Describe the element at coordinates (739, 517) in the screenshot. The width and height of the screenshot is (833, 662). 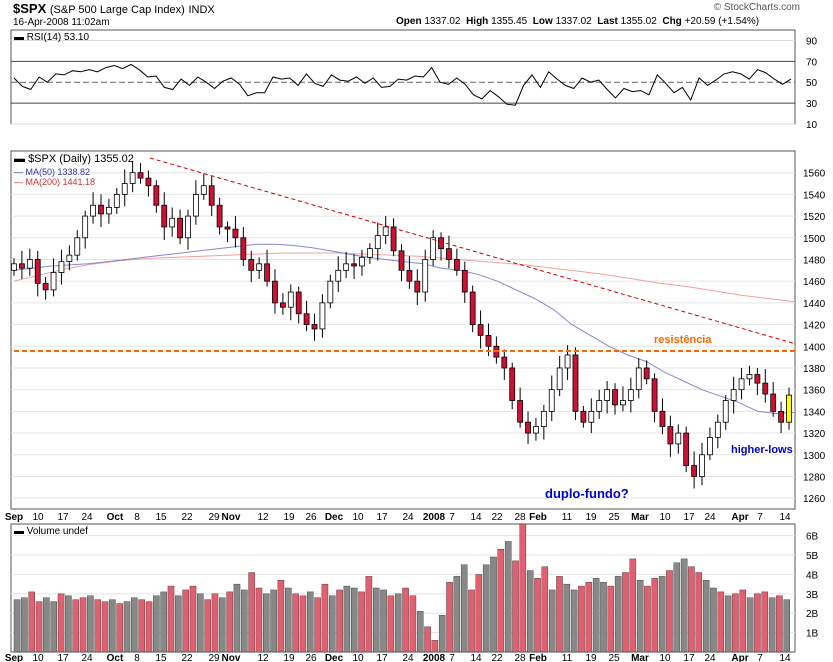
I see `x-axis-label: Apr` at that location.